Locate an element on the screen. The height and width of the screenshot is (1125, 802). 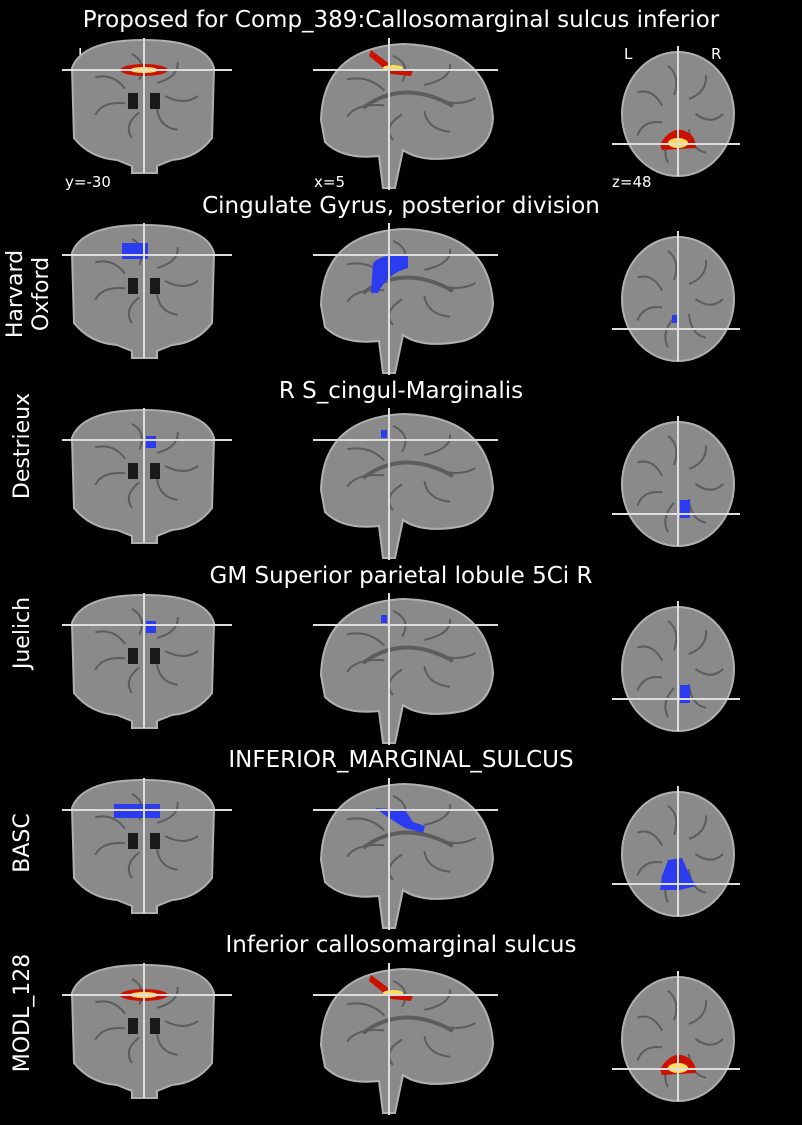
axial-view-harvard-oxford is located at coordinates (676, 296).